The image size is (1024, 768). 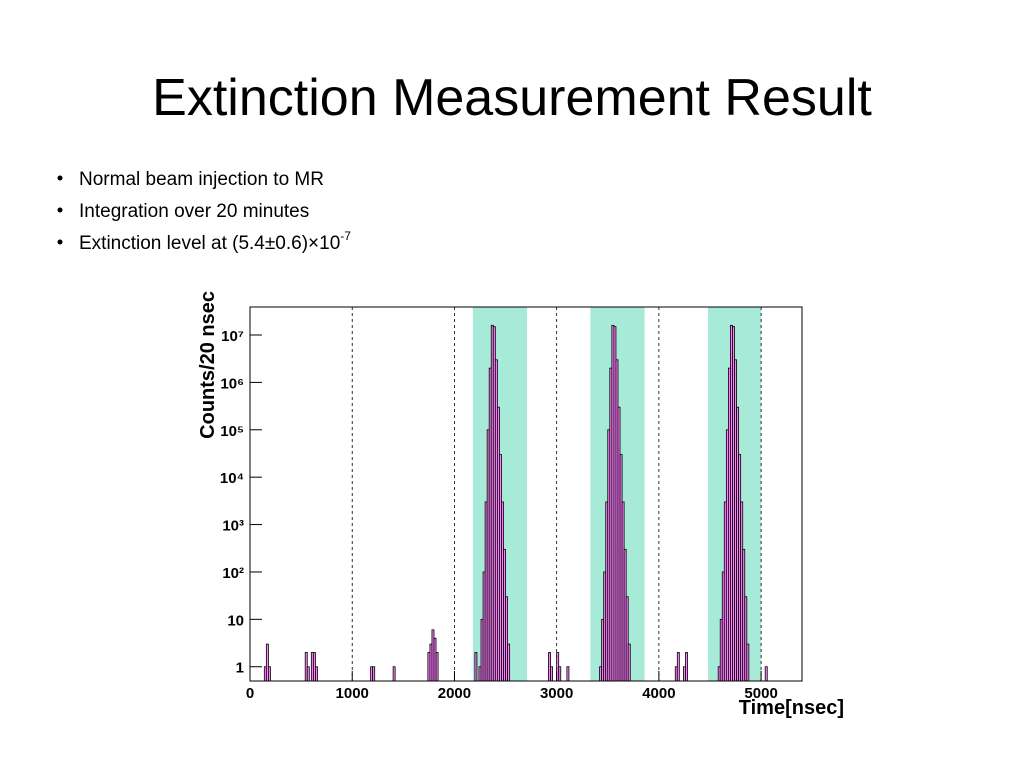 I want to click on y-axis-title: Counts/20 nsec, so click(x=208, y=365).